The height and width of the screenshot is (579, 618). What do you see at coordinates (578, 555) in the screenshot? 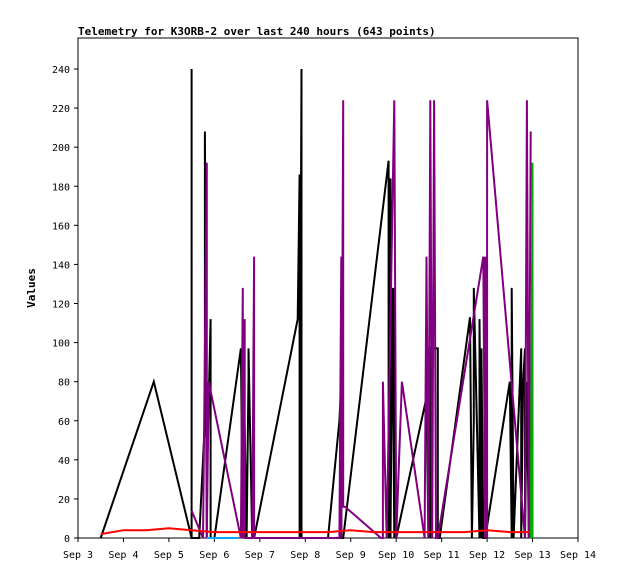
I see `x-tick-label: Sep 14` at bounding box center [578, 555].